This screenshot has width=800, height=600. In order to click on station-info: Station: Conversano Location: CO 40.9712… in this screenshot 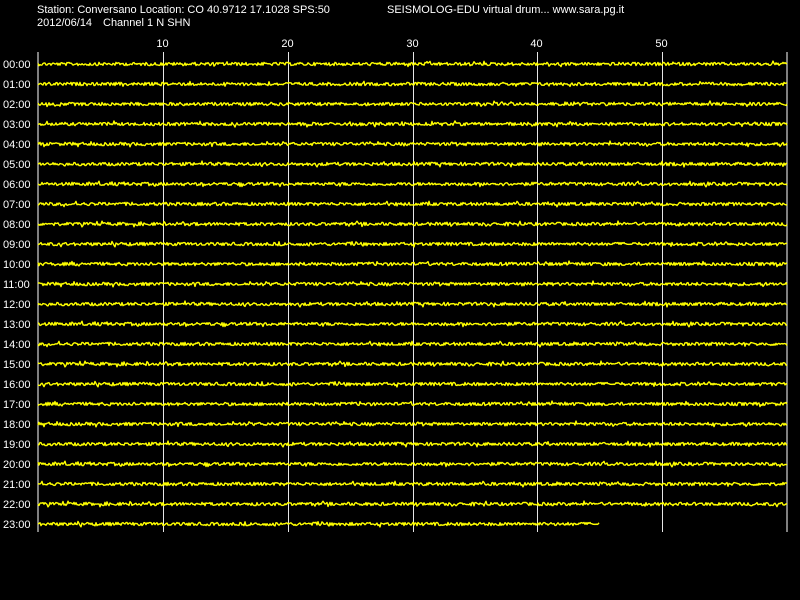, I will do `click(183, 10)`.